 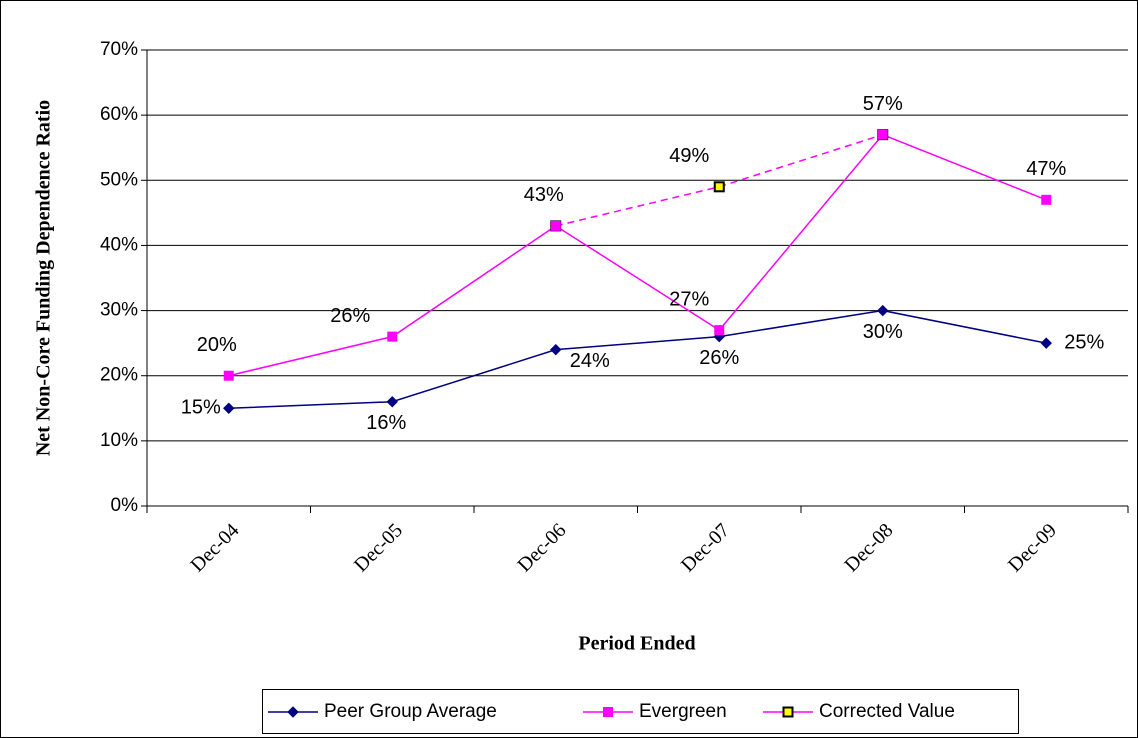 I want to click on y-tick-label: 50%, so click(x=119, y=179).